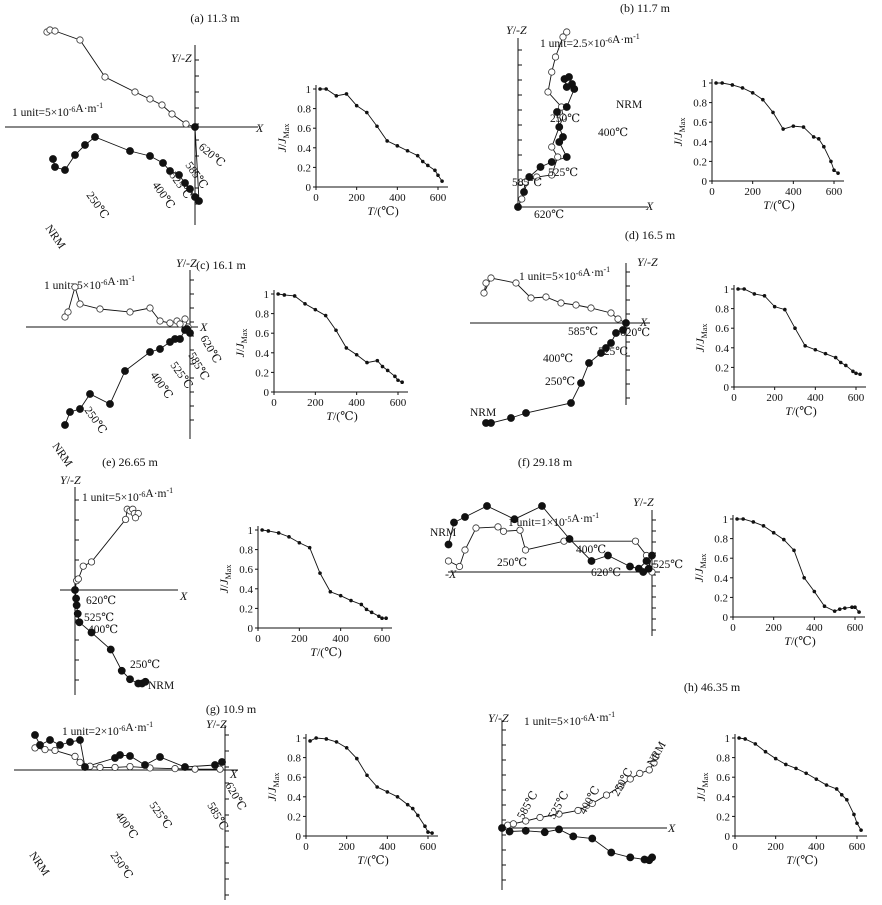 The image size is (882, 905). Describe the element at coordinates (623, 782) in the screenshot. I see `zij-step-label-h: 250℃` at that location.